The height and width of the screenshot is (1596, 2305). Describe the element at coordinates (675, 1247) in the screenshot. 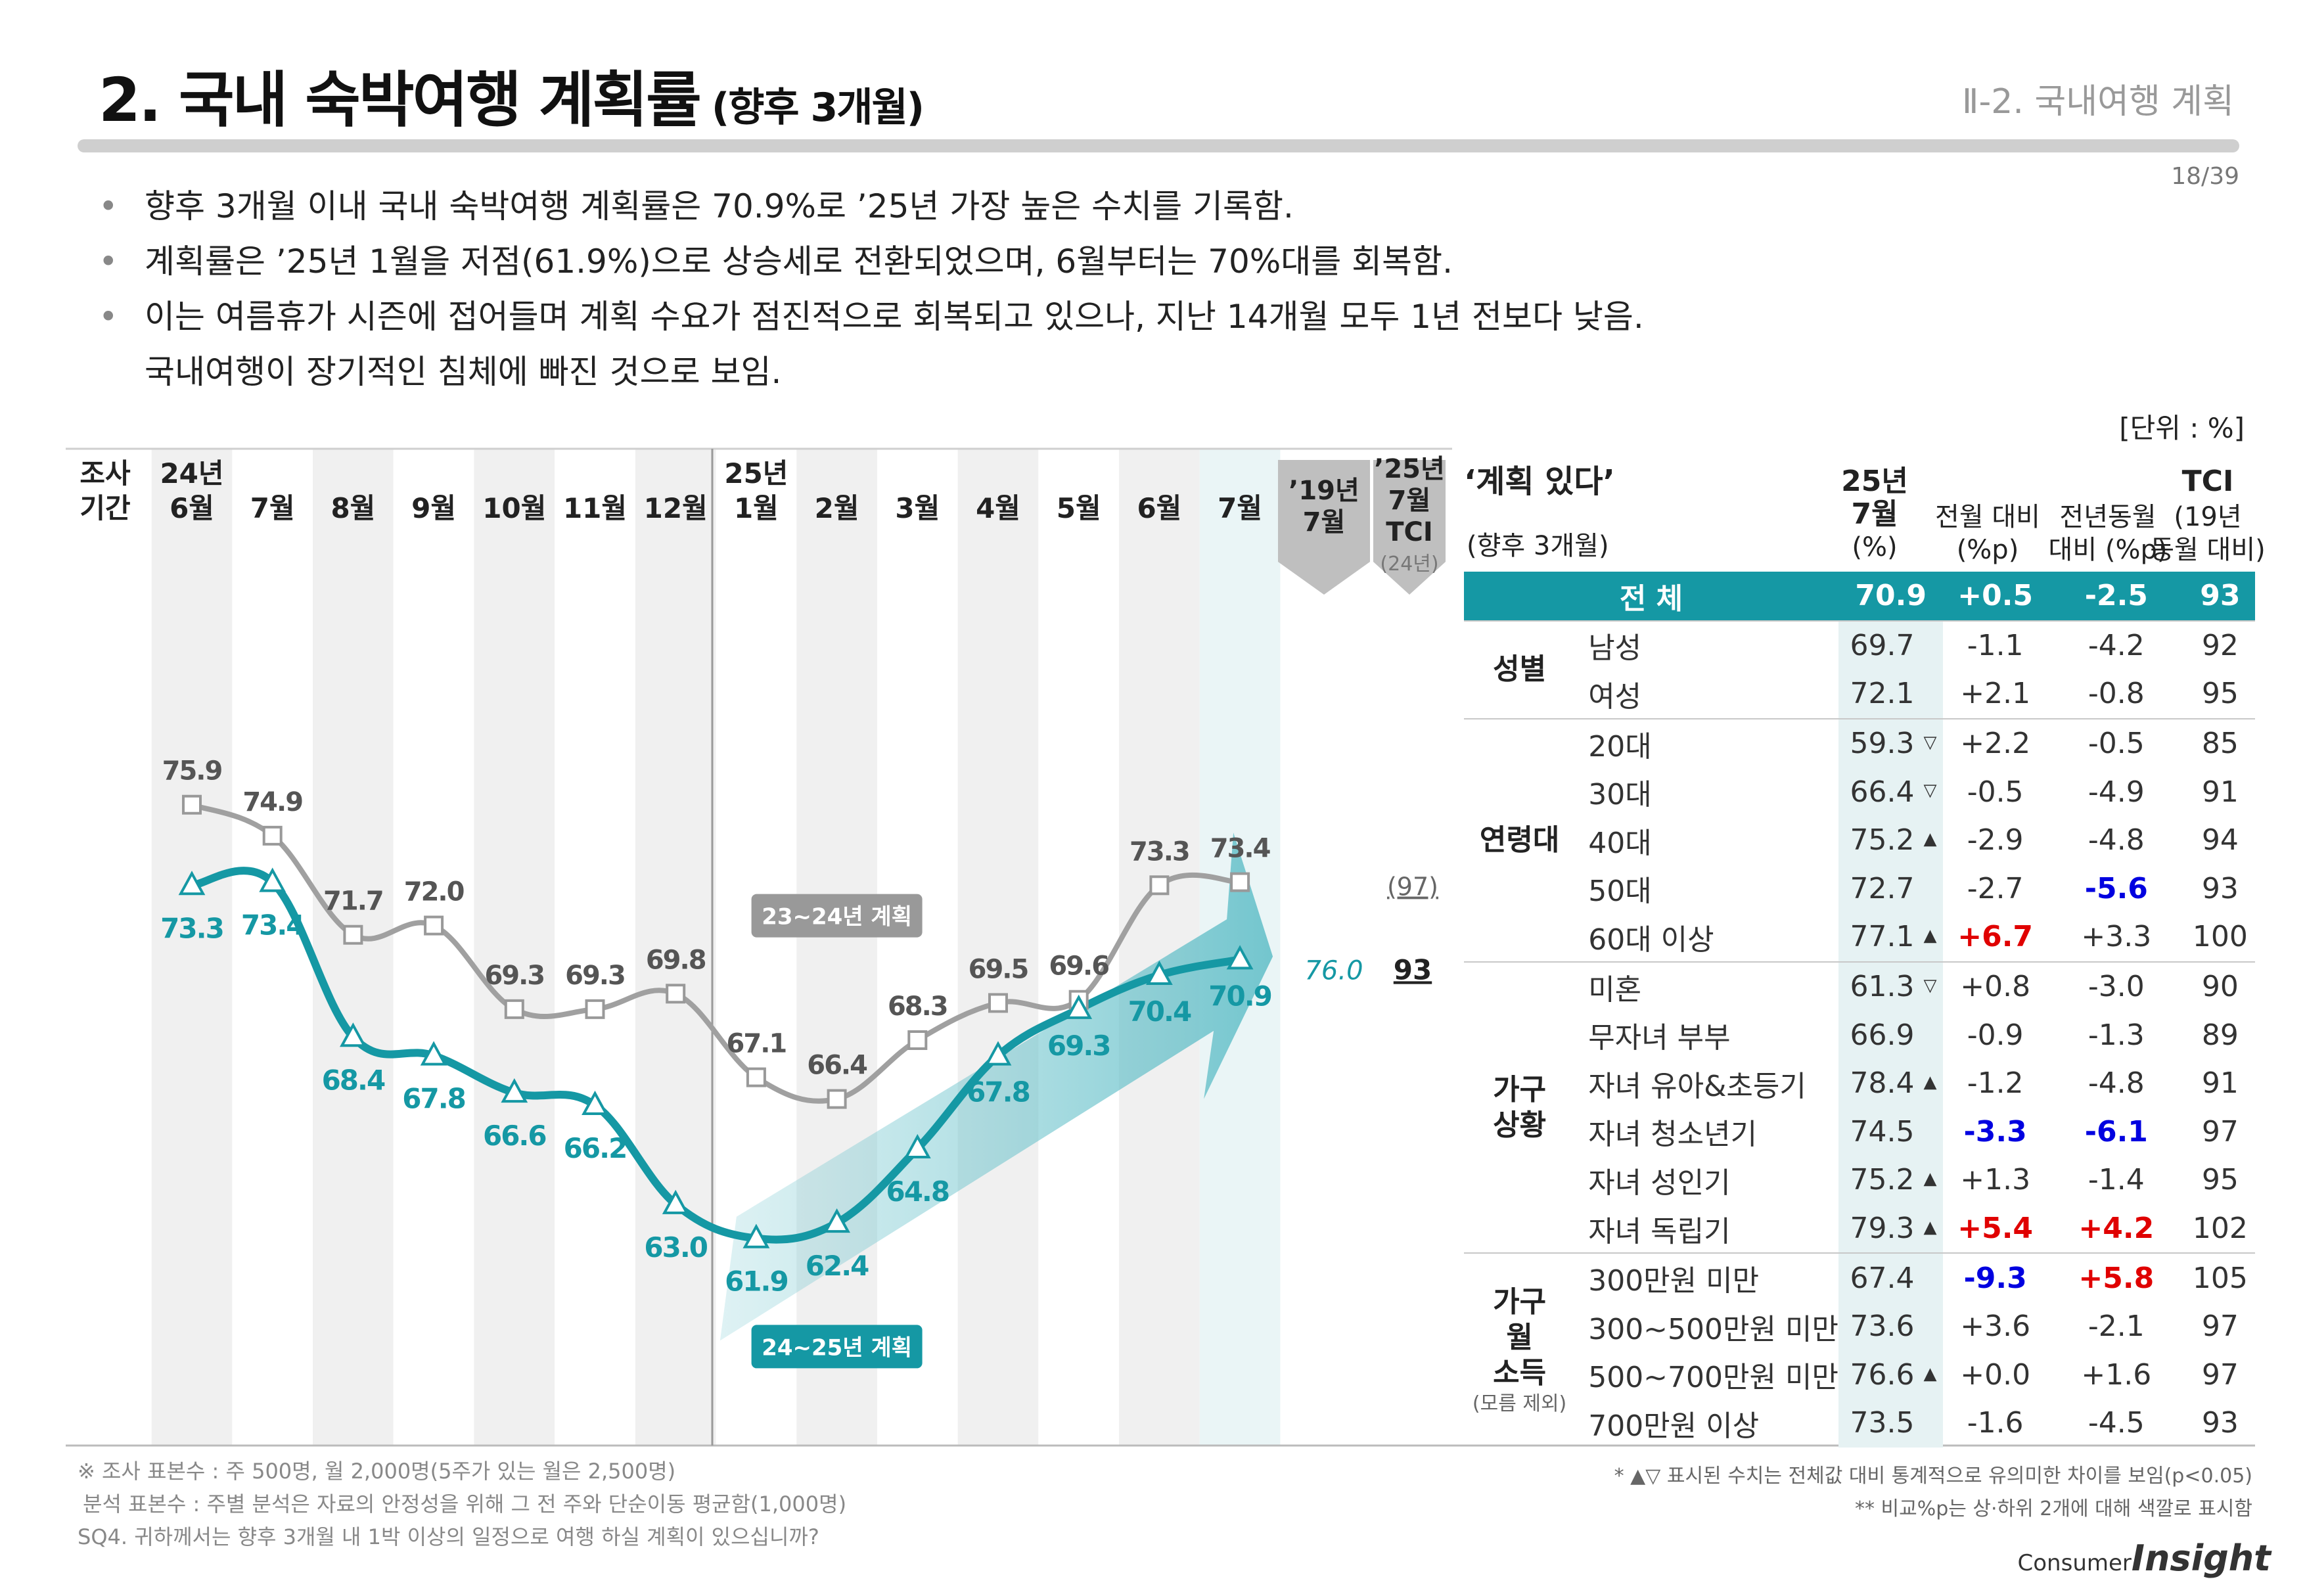

I see `teal-data-label: 63.0` at that location.